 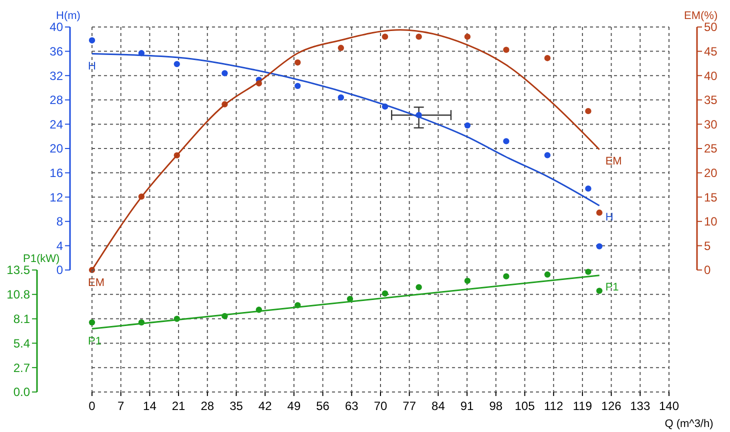 What do you see at coordinates (613, 161) in the screenshot?
I see `text: EM` at bounding box center [613, 161].